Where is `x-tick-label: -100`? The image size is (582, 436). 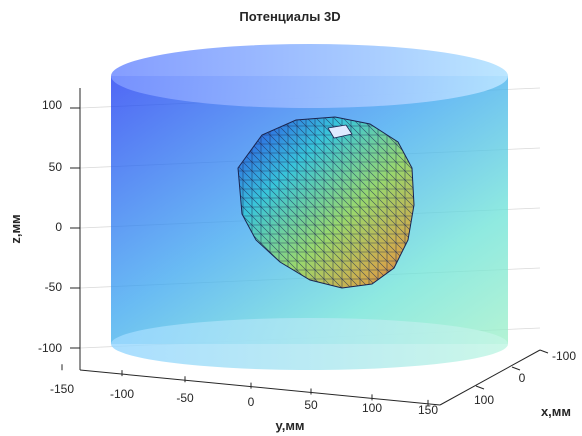
x-tick-label: -100 is located at coordinates (564, 356).